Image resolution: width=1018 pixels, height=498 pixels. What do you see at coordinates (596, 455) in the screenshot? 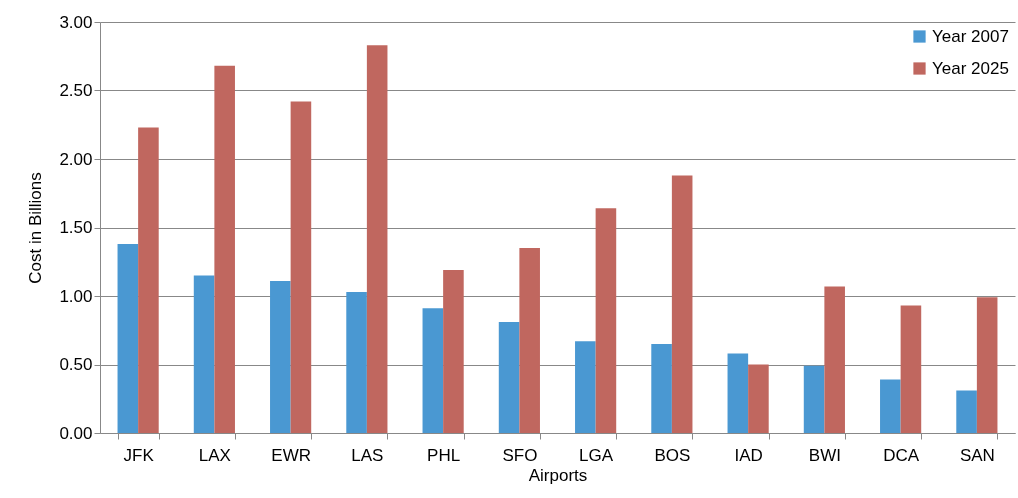
I see `x-tick-label: LGA` at bounding box center [596, 455].